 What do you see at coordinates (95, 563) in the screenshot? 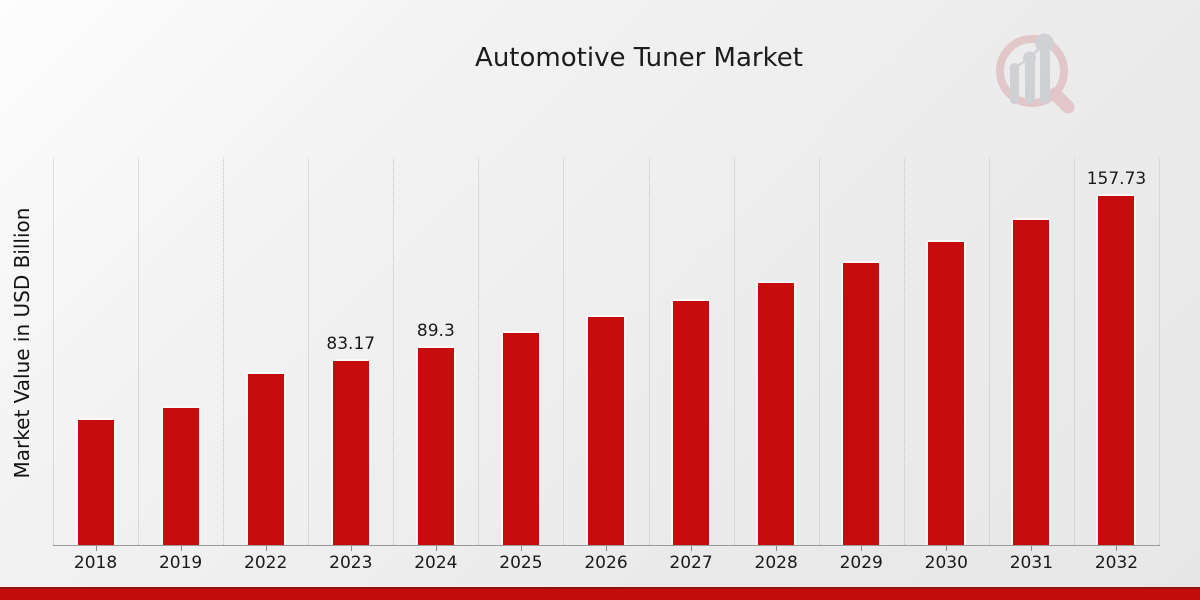
I see `x-tick-label-2018: 2018` at bounding box center [95, 563].